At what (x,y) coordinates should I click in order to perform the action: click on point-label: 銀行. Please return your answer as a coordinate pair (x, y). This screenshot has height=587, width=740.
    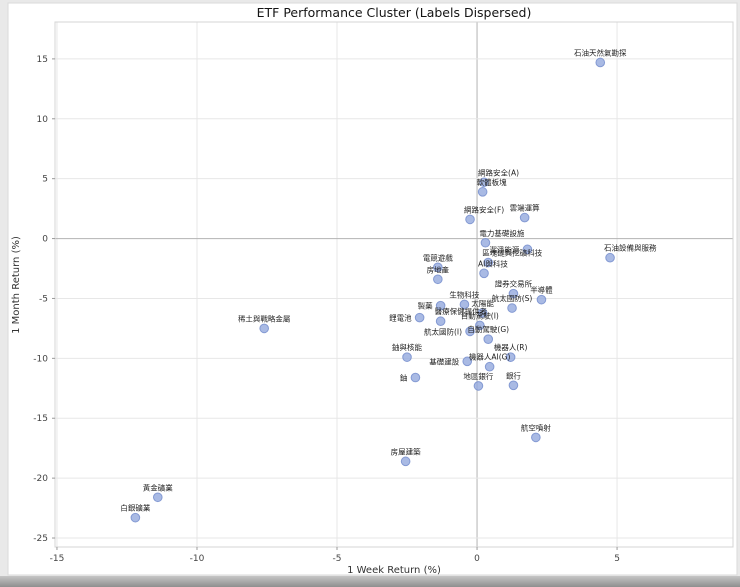
    Looking at the image, I should click on (513, 375).